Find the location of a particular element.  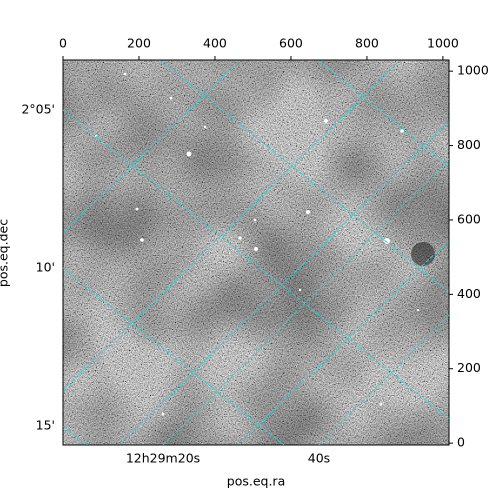

x-tick-label: 0 is located at coordinates (63, 43).